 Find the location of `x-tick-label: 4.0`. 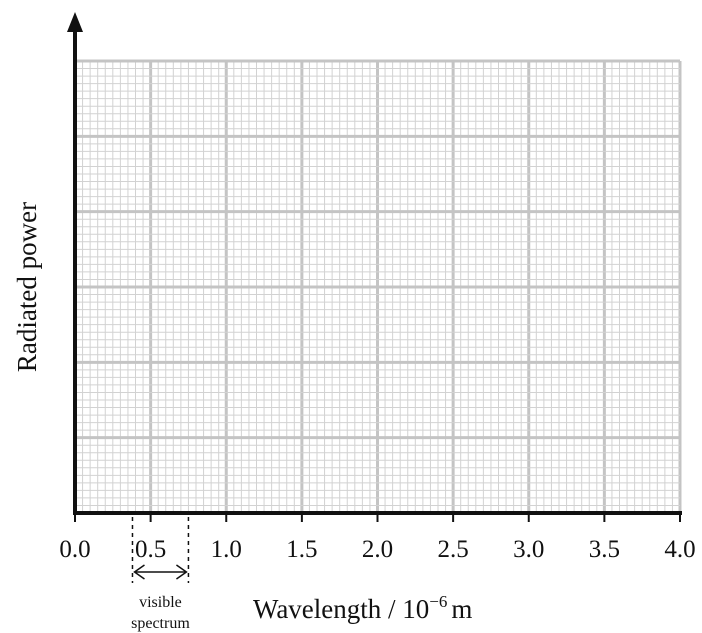

x-tick-label: 4.0 is located at coordinates (679, 549).